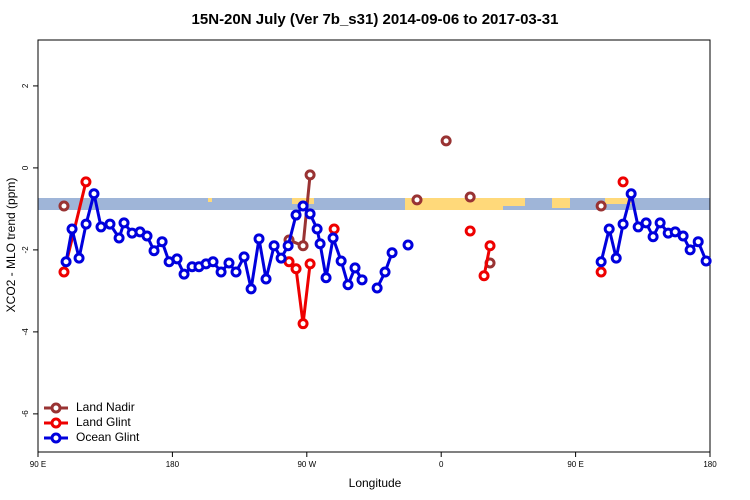  What do you see at coordinates (25, 414) in the screenshot?
I see `y-tick-label: -6` at bounding box center [25, 414].